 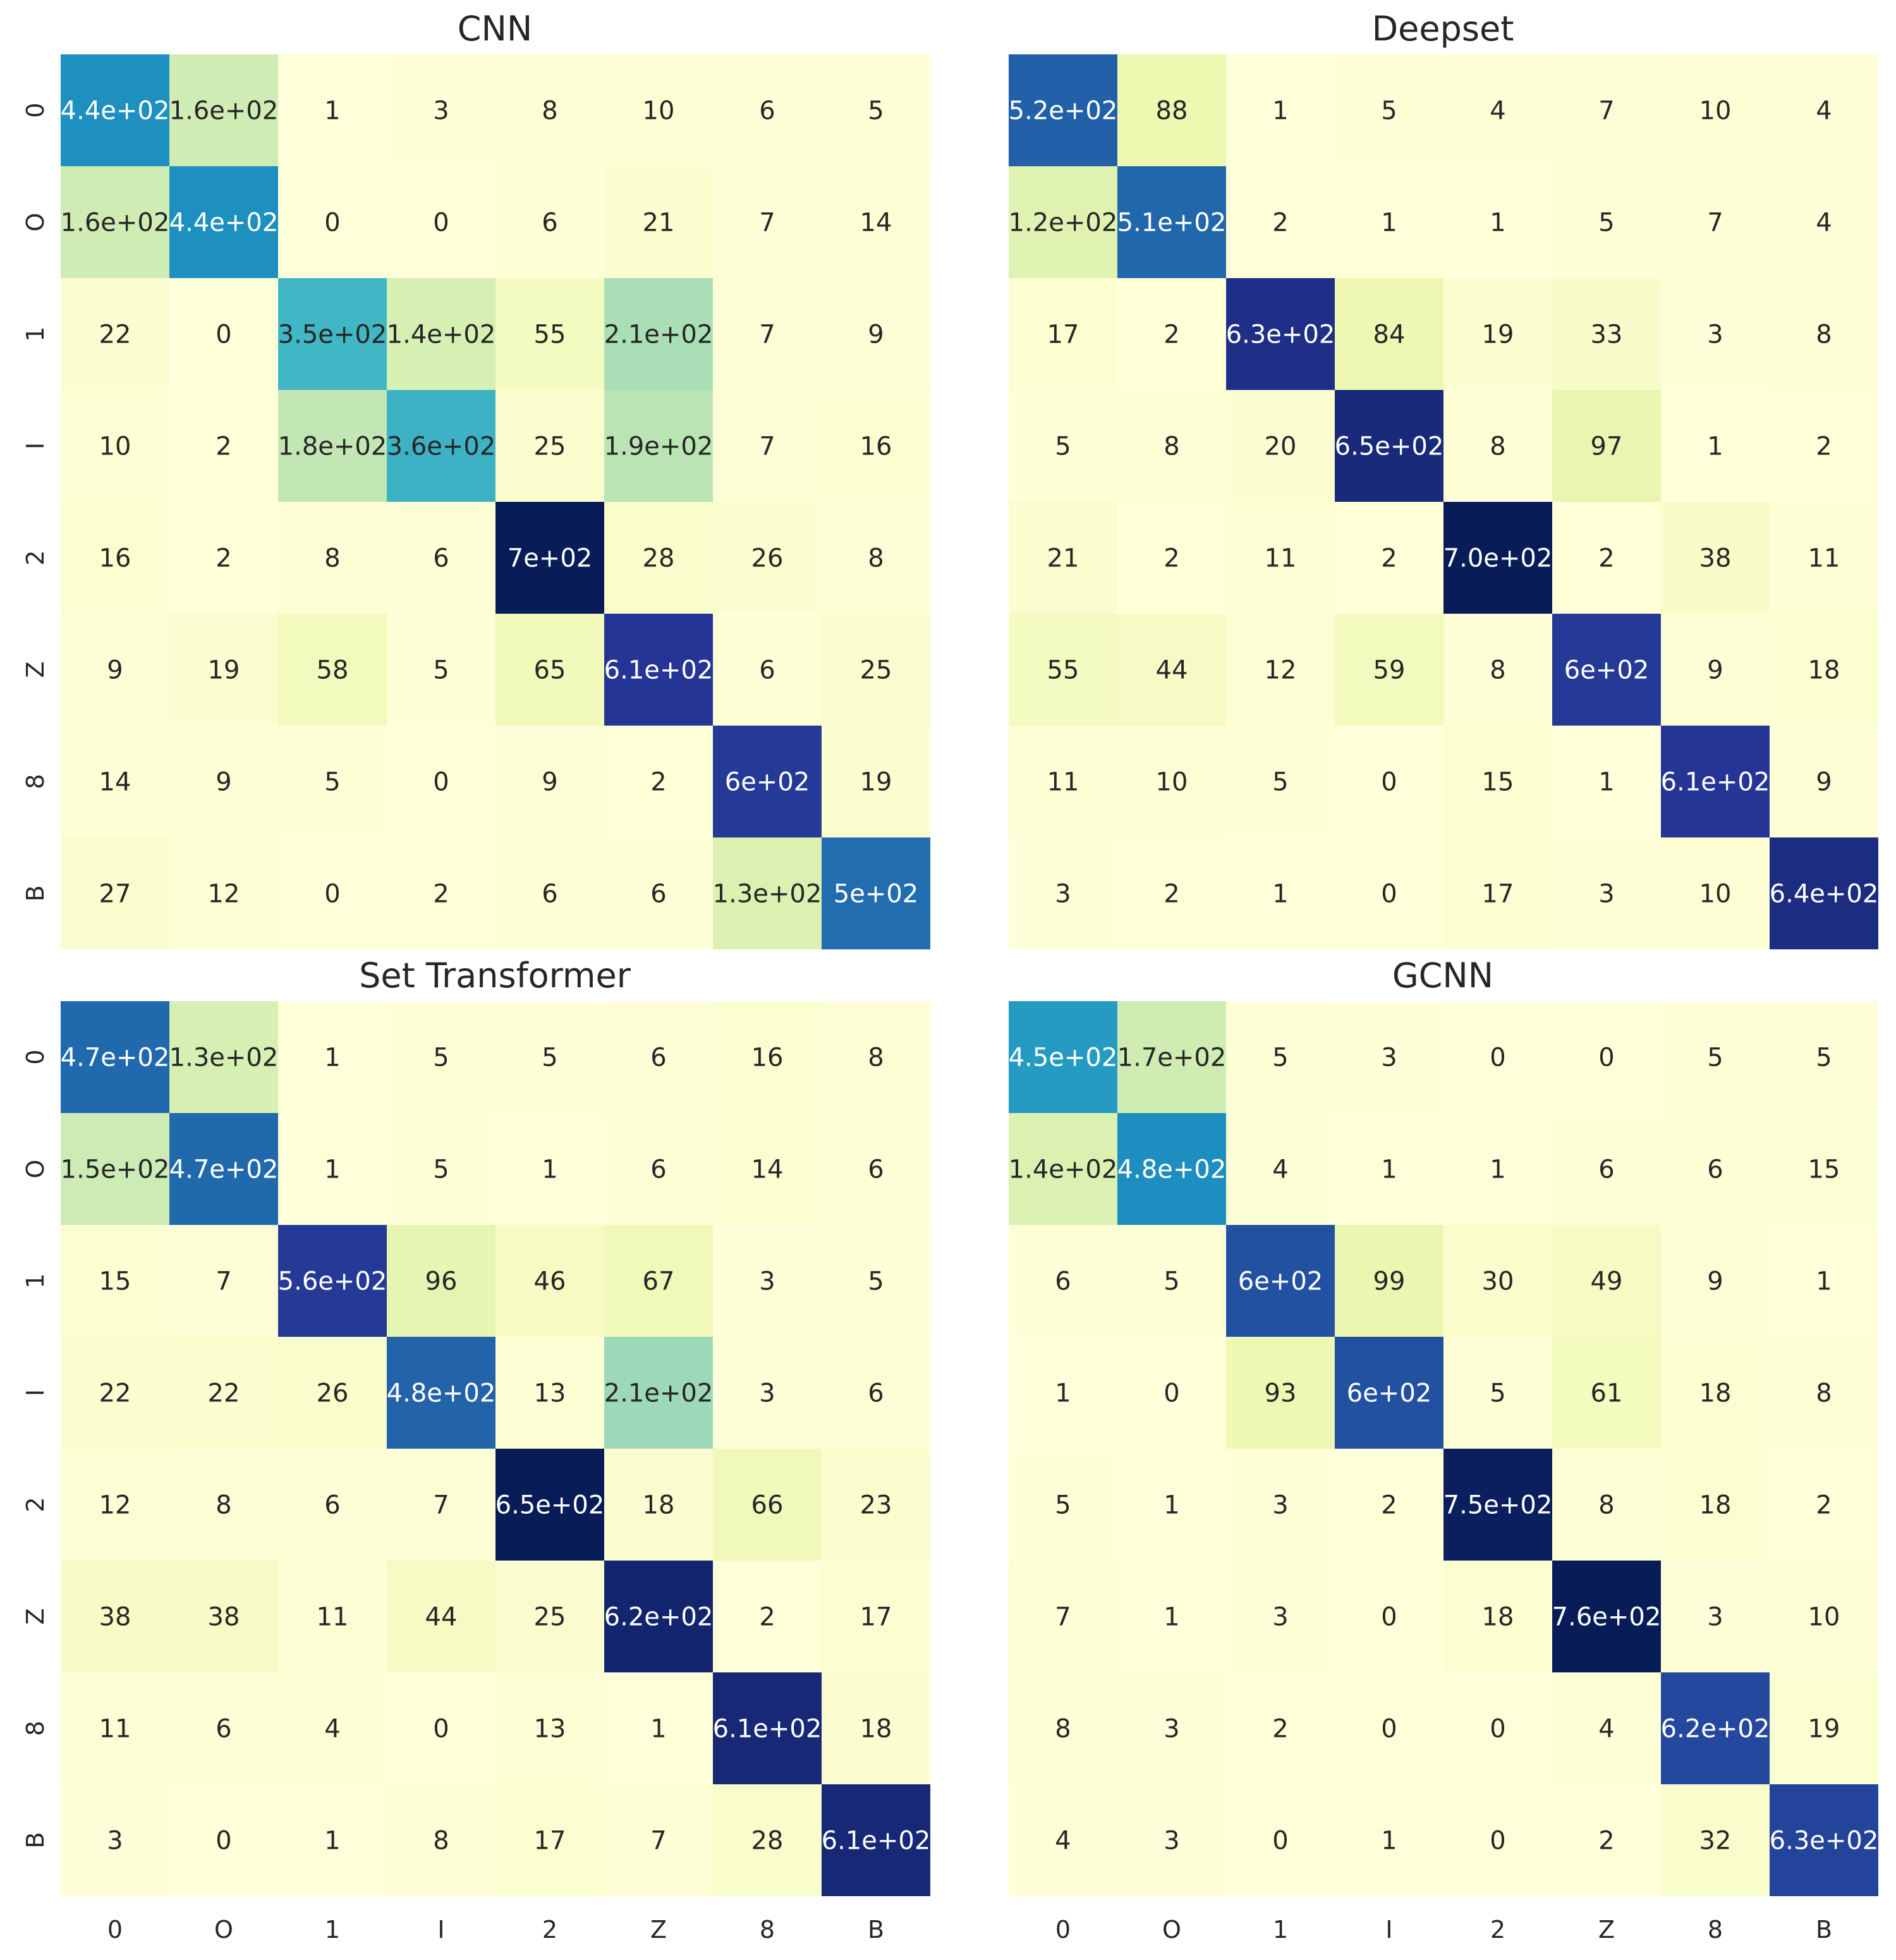 What do you see at coordinates (1389, 670) in the screenshot?
I see `cell-value-label: 59` at bounding box center [1389, 670].